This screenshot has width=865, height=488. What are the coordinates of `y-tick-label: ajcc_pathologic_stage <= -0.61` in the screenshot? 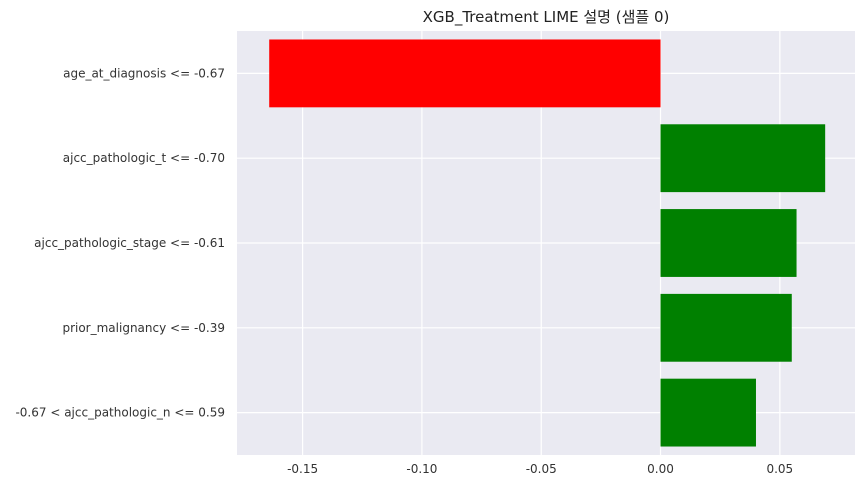 It's located at (129, 243).